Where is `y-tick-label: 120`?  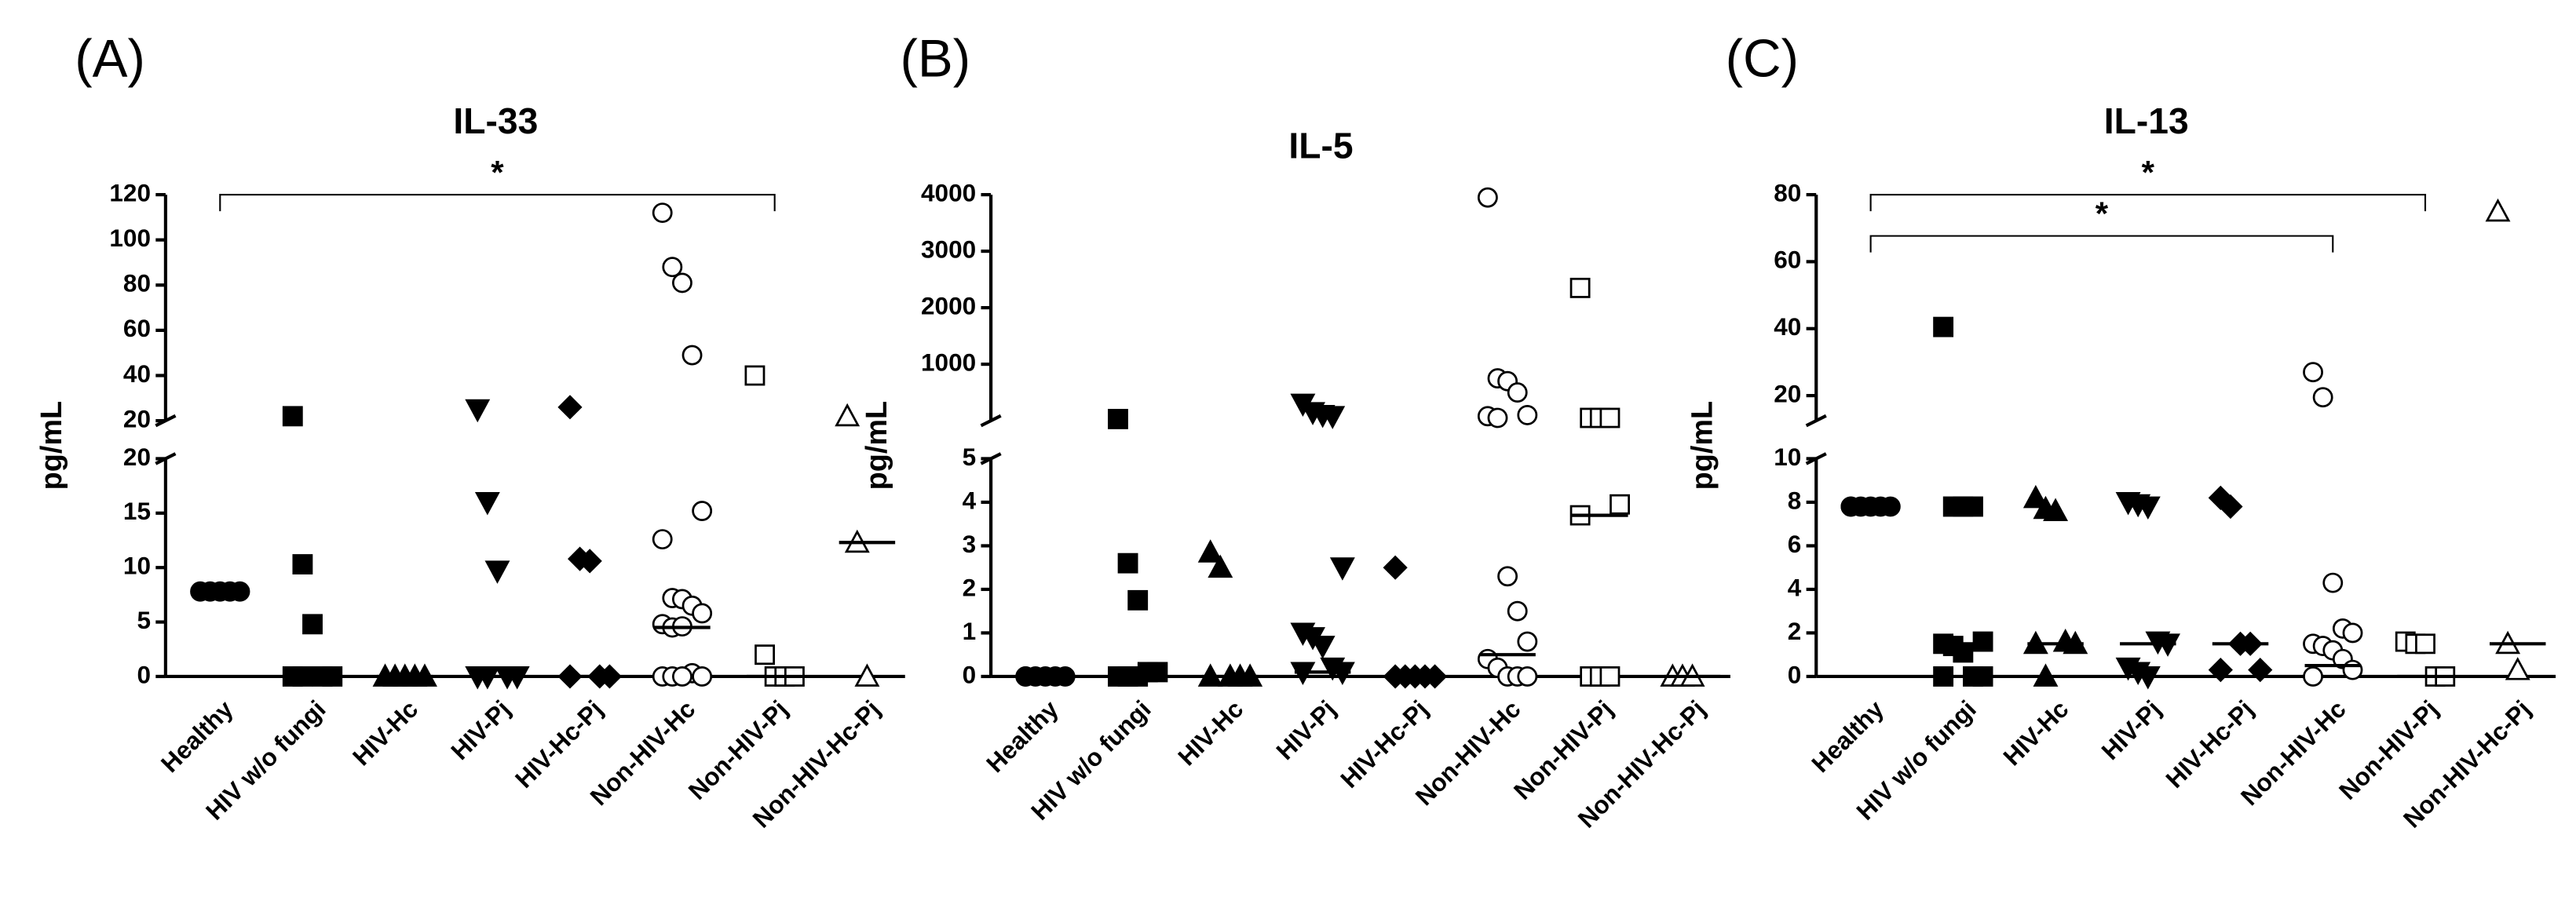 y-tick-label: 120 is located at coordinates (130, 192).